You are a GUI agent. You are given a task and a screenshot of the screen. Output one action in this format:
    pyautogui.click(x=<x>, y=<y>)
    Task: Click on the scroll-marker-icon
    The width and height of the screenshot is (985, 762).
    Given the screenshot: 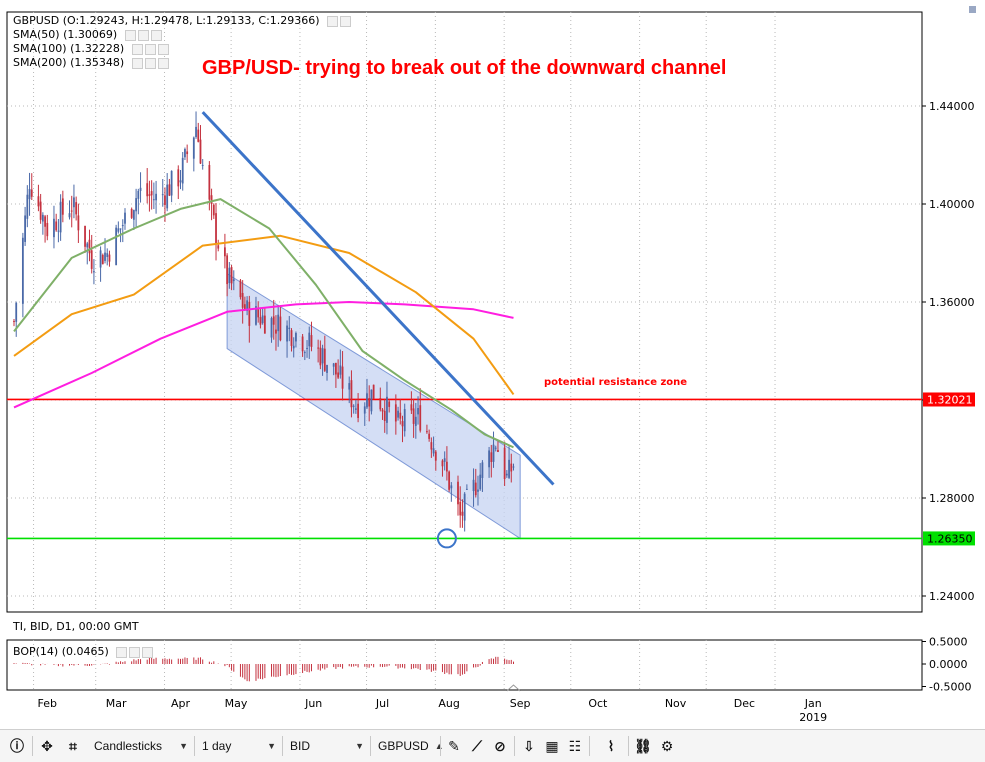 What is the action you would take?
    pyautogui.click(x=513, y=688)
    